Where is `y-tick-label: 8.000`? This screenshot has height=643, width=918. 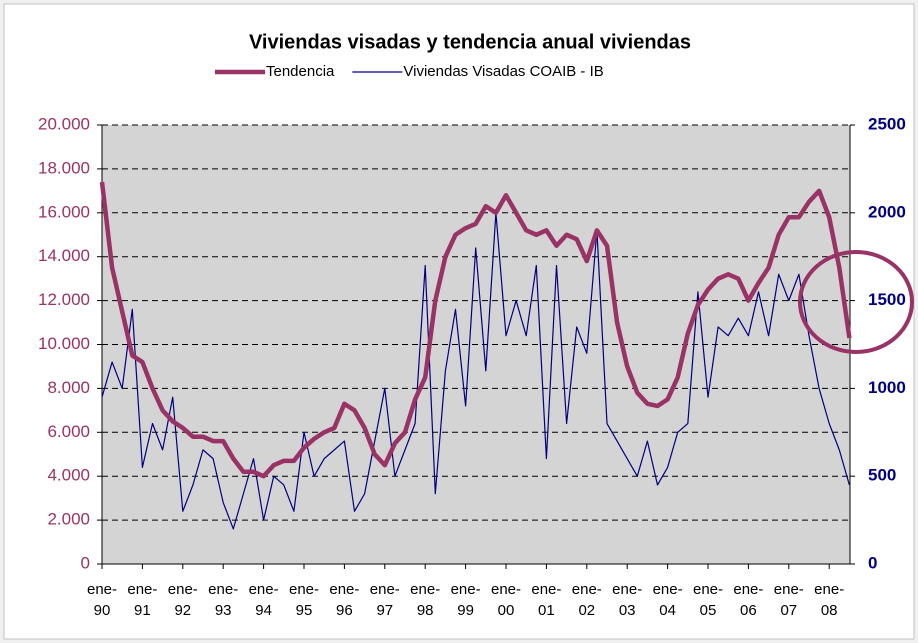 y-tick-label: 8.000 is located at coordinates (68, 387).